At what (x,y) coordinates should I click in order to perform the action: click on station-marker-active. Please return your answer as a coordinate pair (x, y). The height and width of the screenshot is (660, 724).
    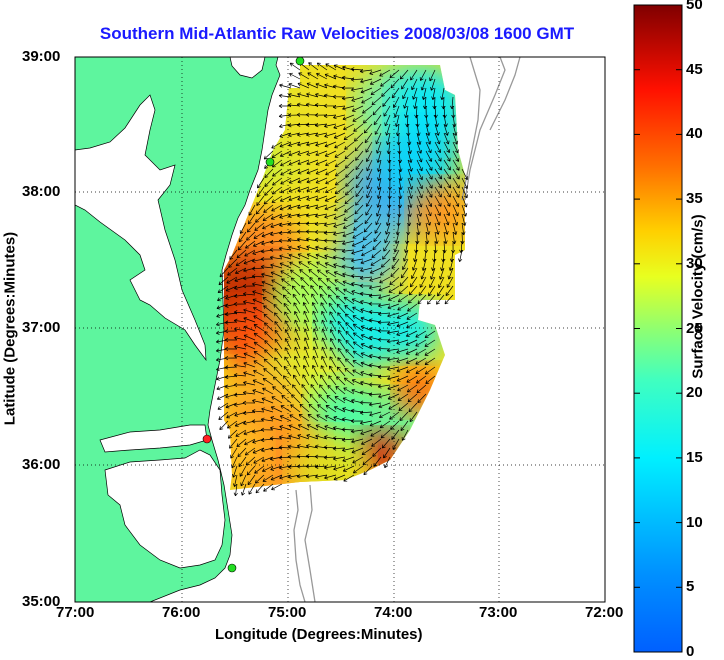
    Looking at the image, I should click on (207, 439).